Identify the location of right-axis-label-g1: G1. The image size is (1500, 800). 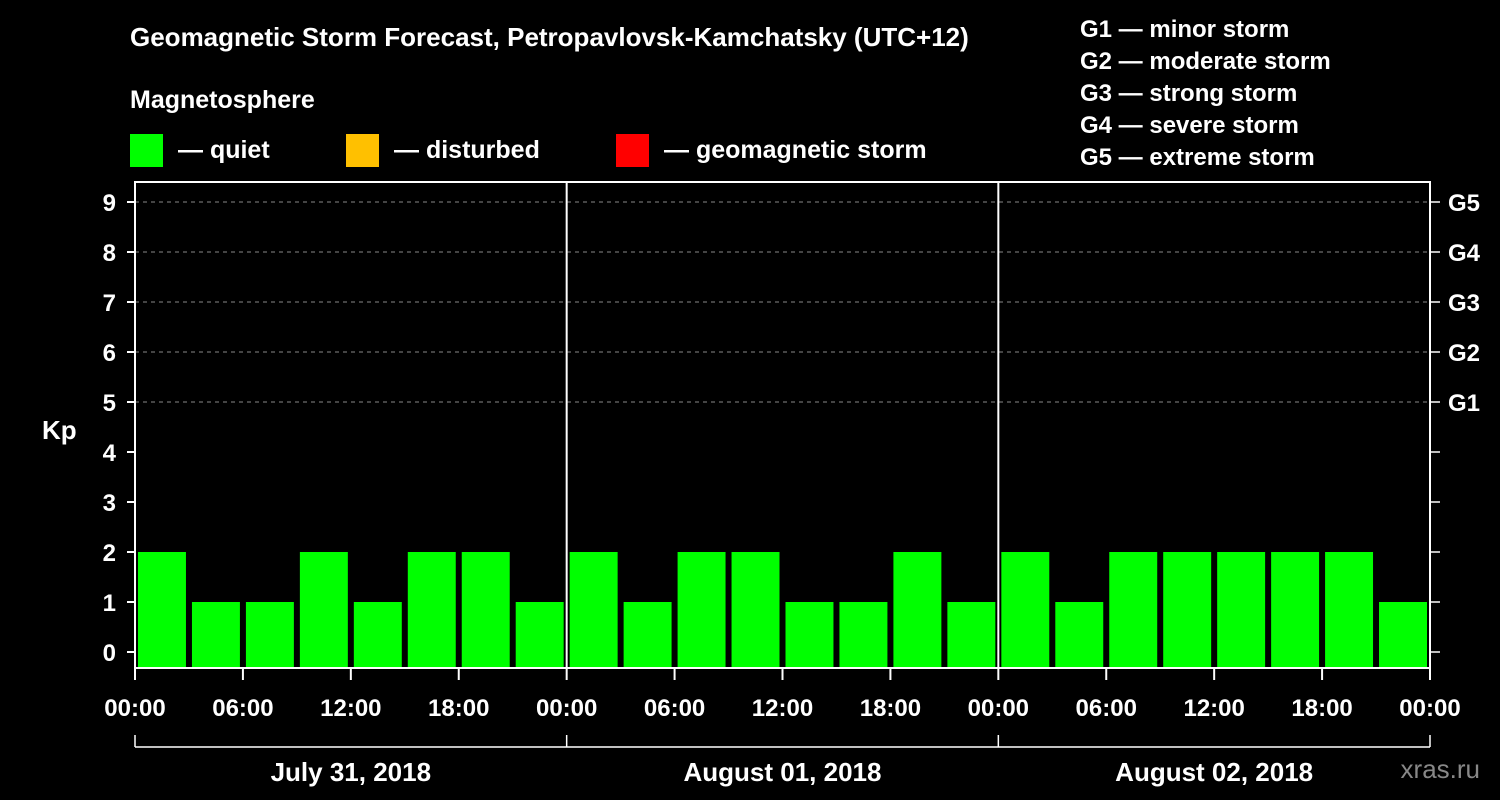
(1464, 403).